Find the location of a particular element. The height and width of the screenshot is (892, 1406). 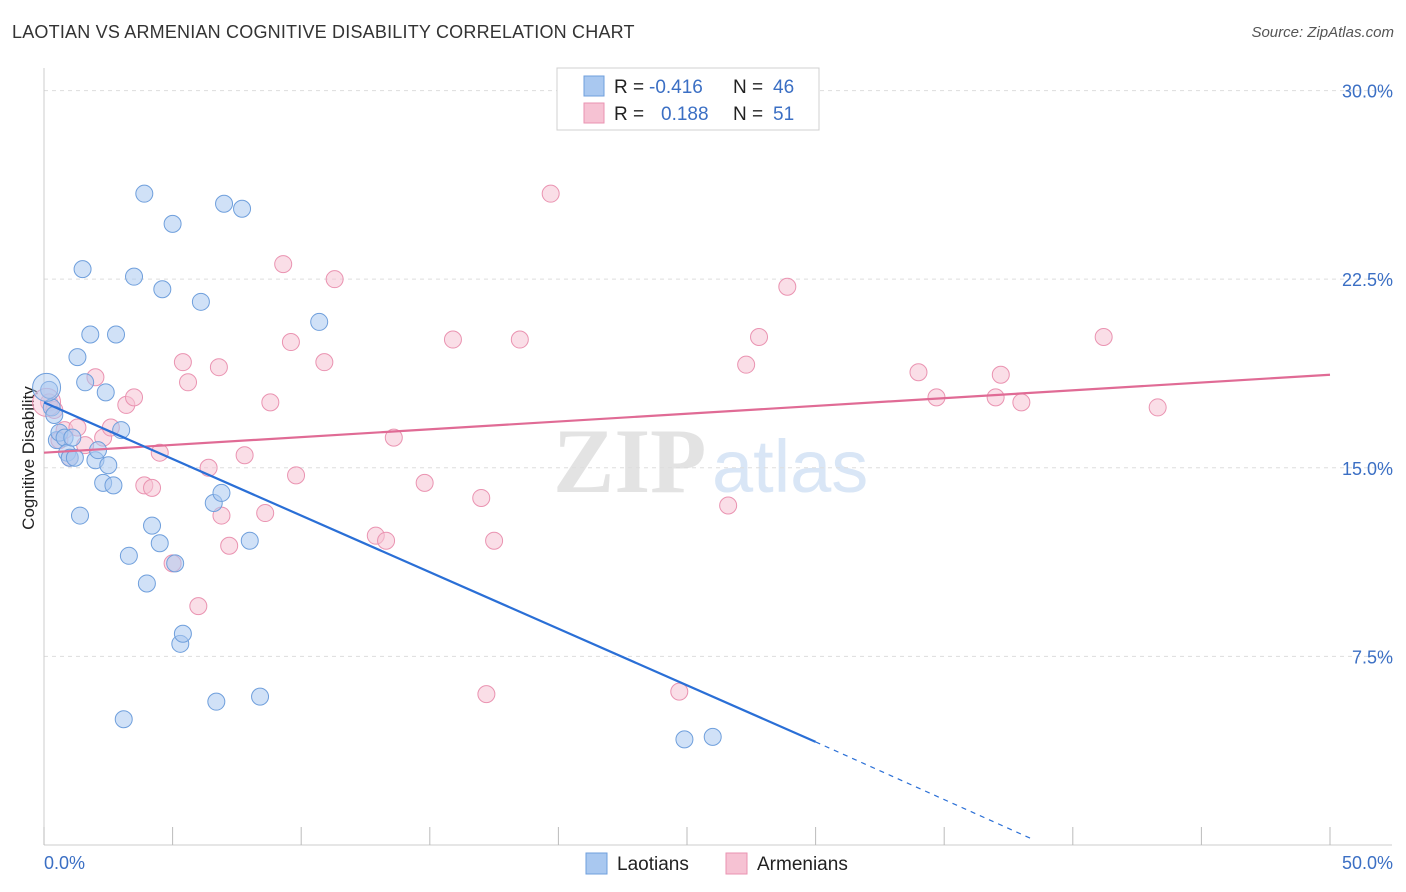

x-tick-label-max: 50.0% is located at coordinates (1367, 863).